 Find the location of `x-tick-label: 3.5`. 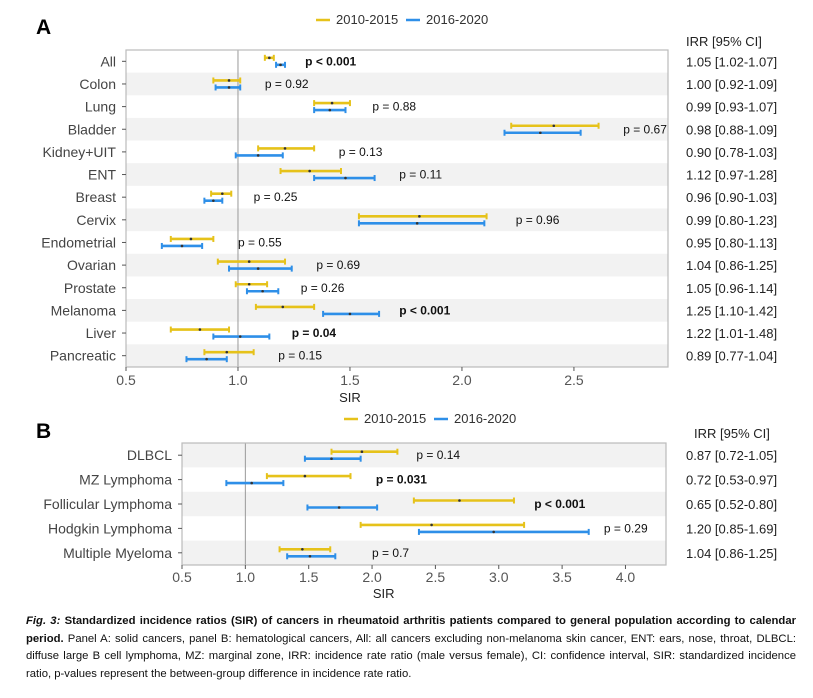

x-tick-label: 3.5 is located at coordinates (562, 577).